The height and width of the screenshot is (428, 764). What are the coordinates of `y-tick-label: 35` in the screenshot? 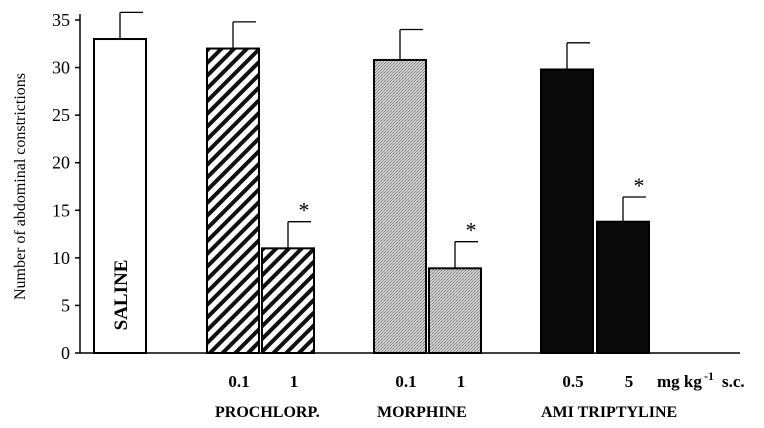 It's located at (61, 20).